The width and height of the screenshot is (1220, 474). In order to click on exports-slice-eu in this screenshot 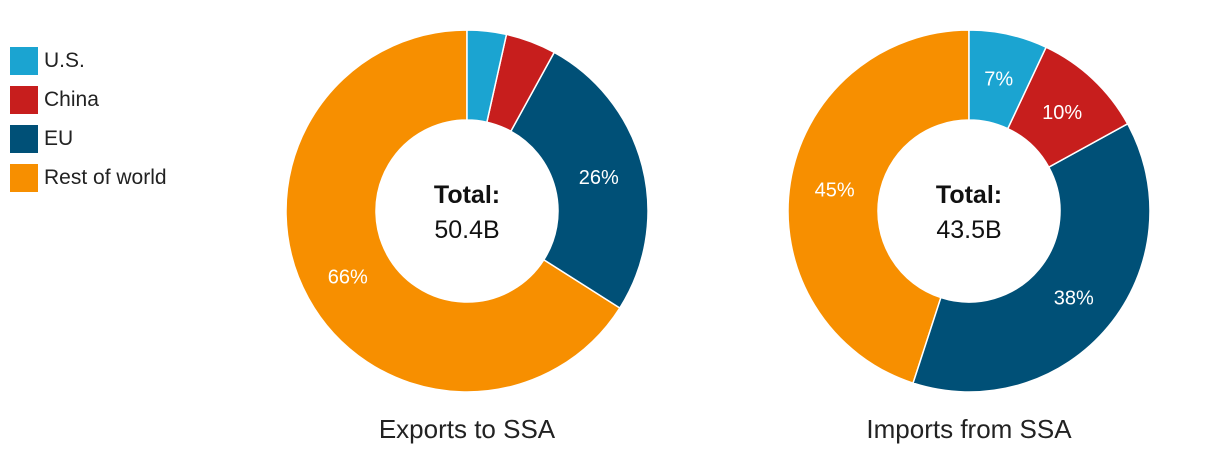, I will do `click(579, 180)`.